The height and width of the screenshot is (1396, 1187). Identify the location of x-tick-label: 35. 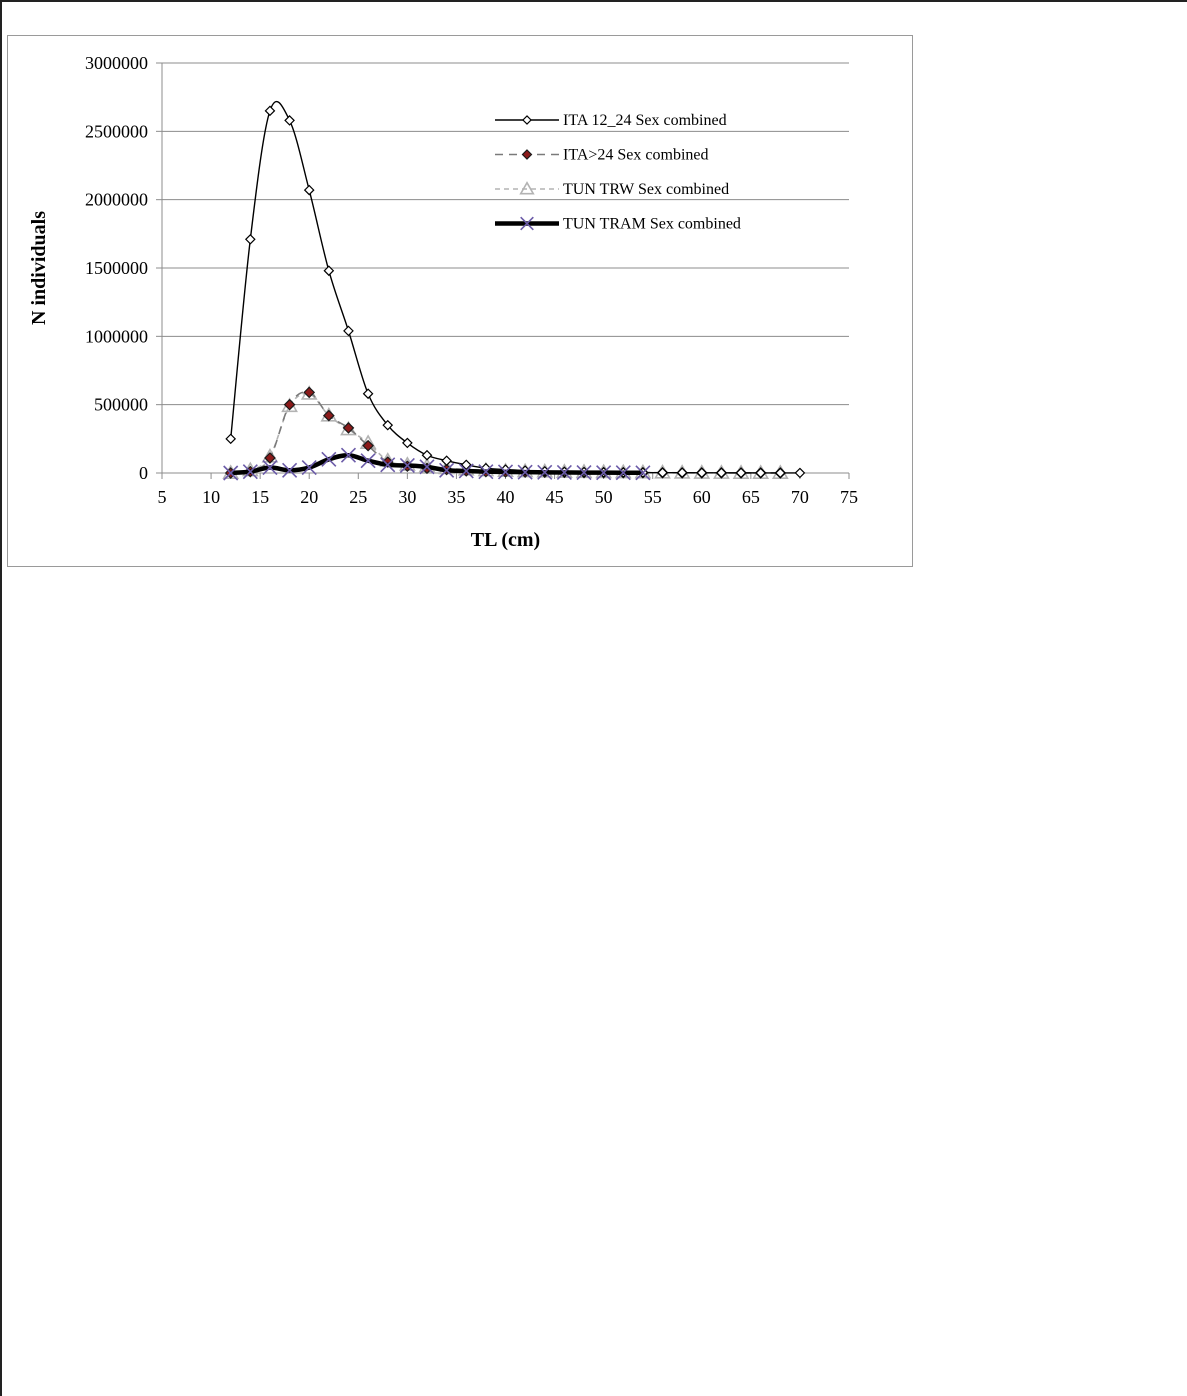
(456, 497).